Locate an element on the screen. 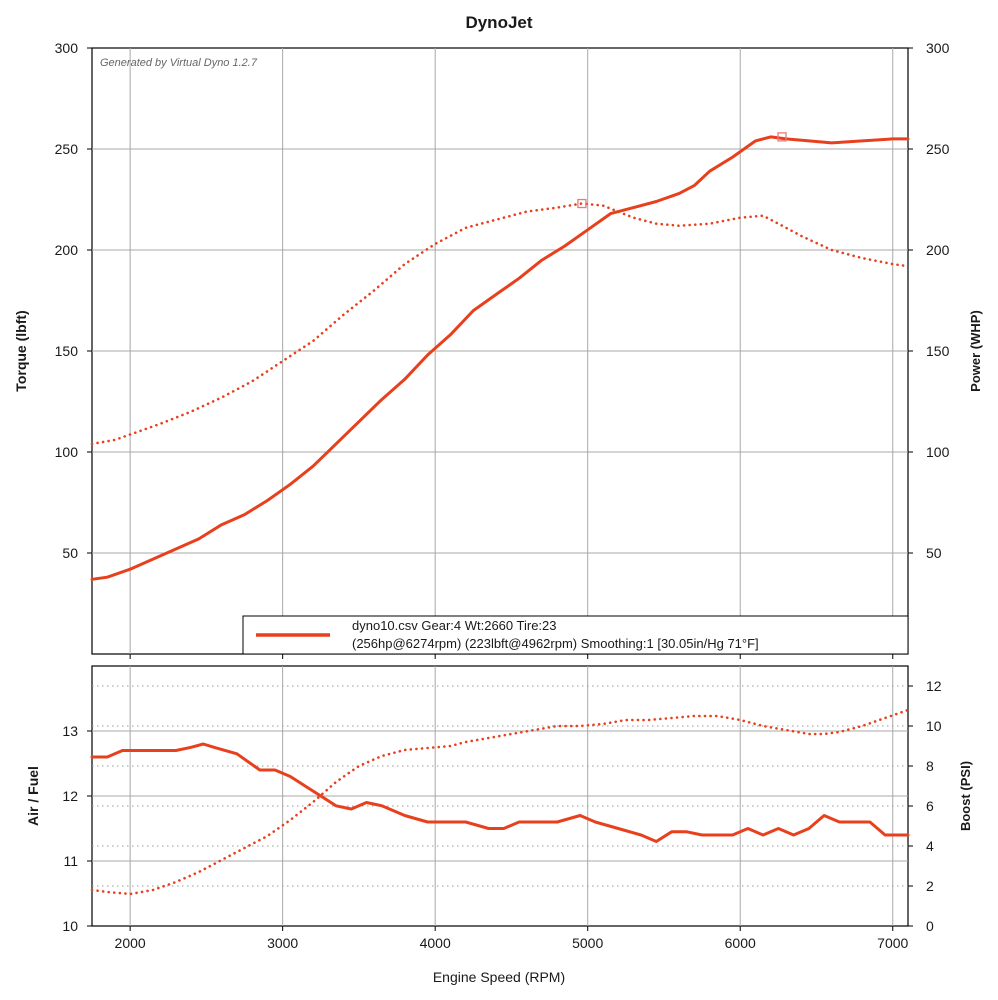 This screenshot has height=1000, width=998. bottom-y2-tick-label: 10 is located at coordinates (934, 726).